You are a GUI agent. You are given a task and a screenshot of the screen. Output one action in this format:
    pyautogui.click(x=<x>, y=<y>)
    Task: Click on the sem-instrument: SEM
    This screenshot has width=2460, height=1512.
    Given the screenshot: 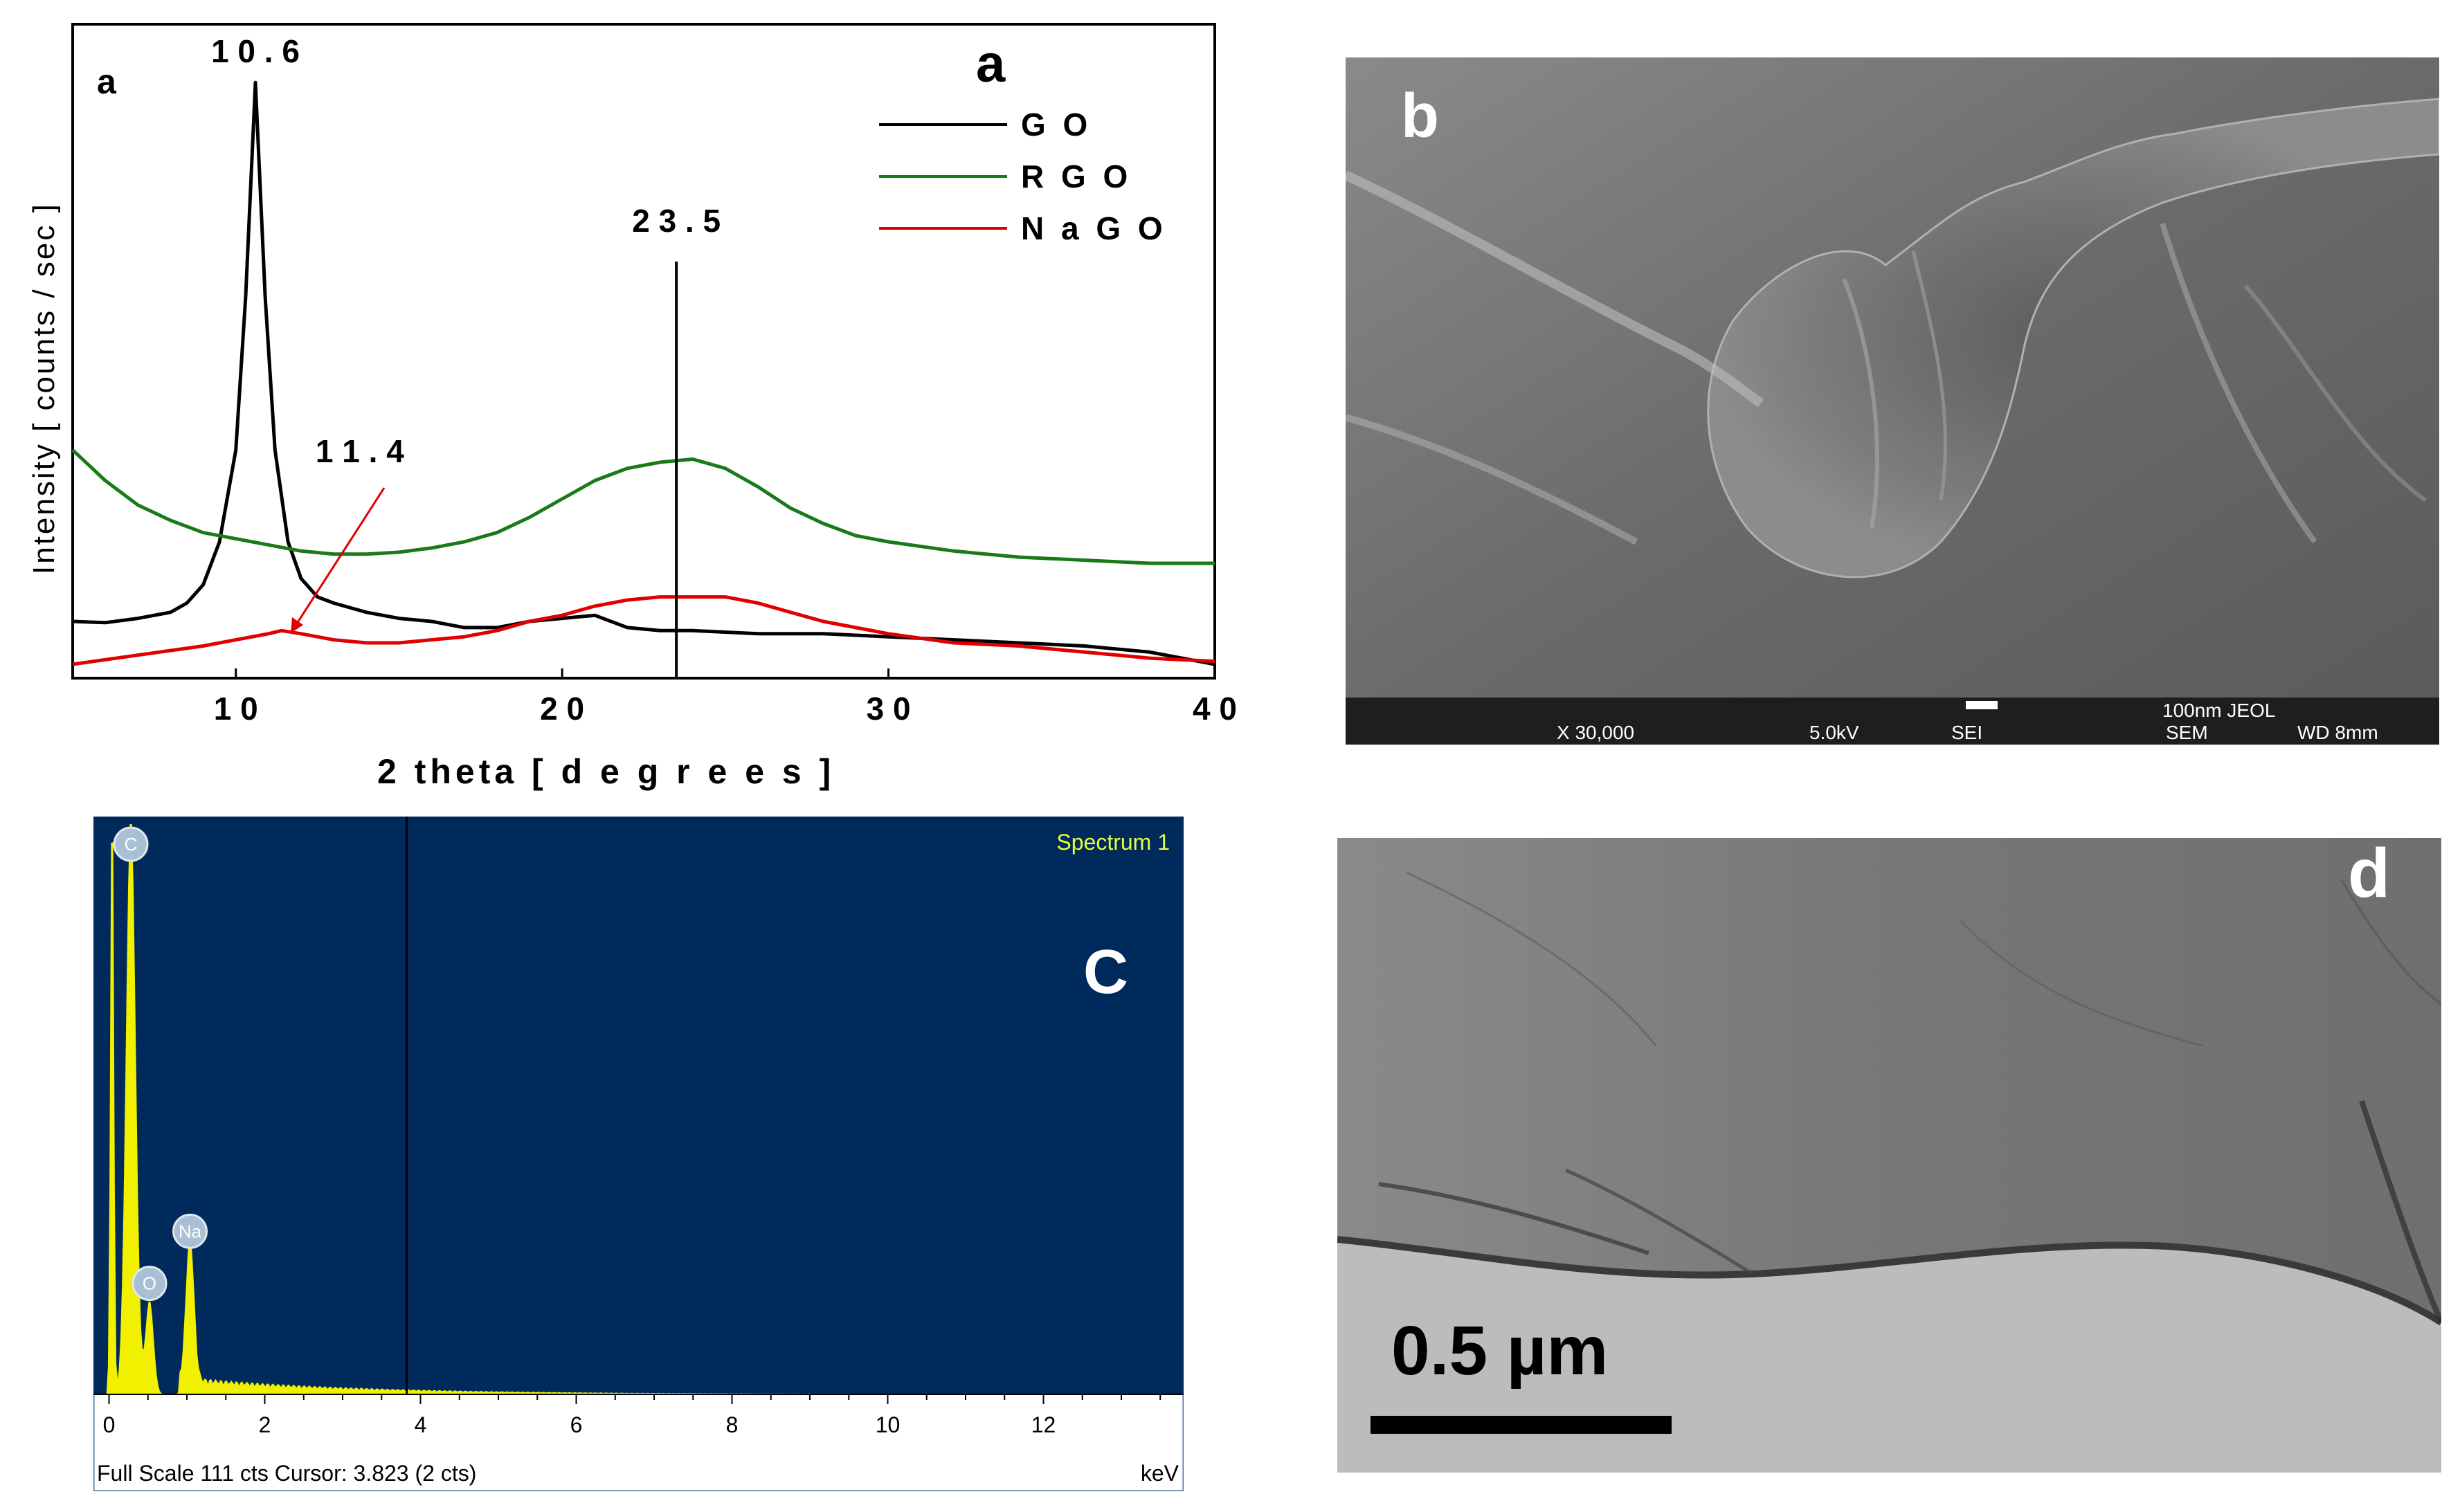 What is the action you would take?
    pyautogui.click(x=2187, y=732)
    